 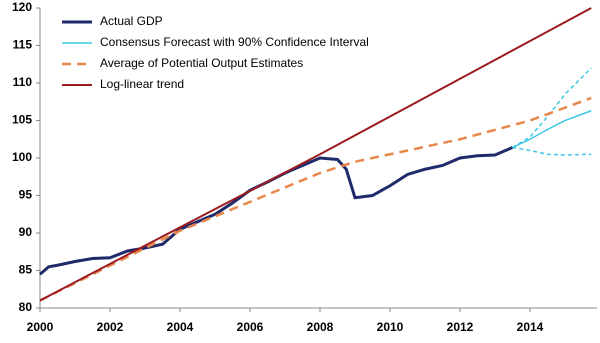 I want to click on x-tick-label: 2002, so click(x=110, y=327).